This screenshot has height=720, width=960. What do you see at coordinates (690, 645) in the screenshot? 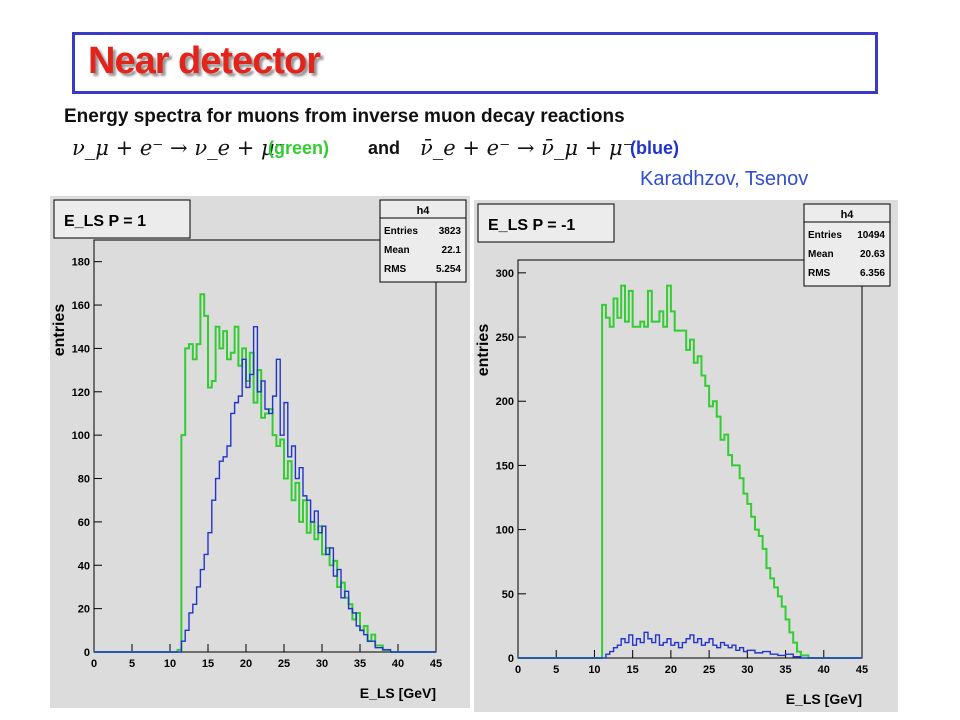
I see `series-line-blue` at bounding box center [690, 645].